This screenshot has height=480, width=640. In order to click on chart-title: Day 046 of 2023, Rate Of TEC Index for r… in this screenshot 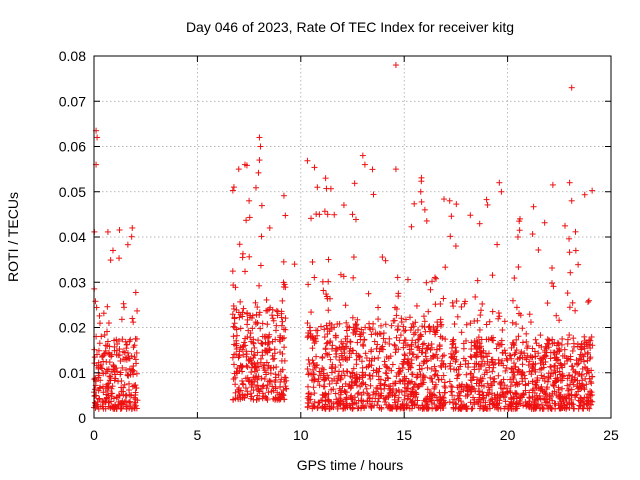, I will do `click(350, 27)`.